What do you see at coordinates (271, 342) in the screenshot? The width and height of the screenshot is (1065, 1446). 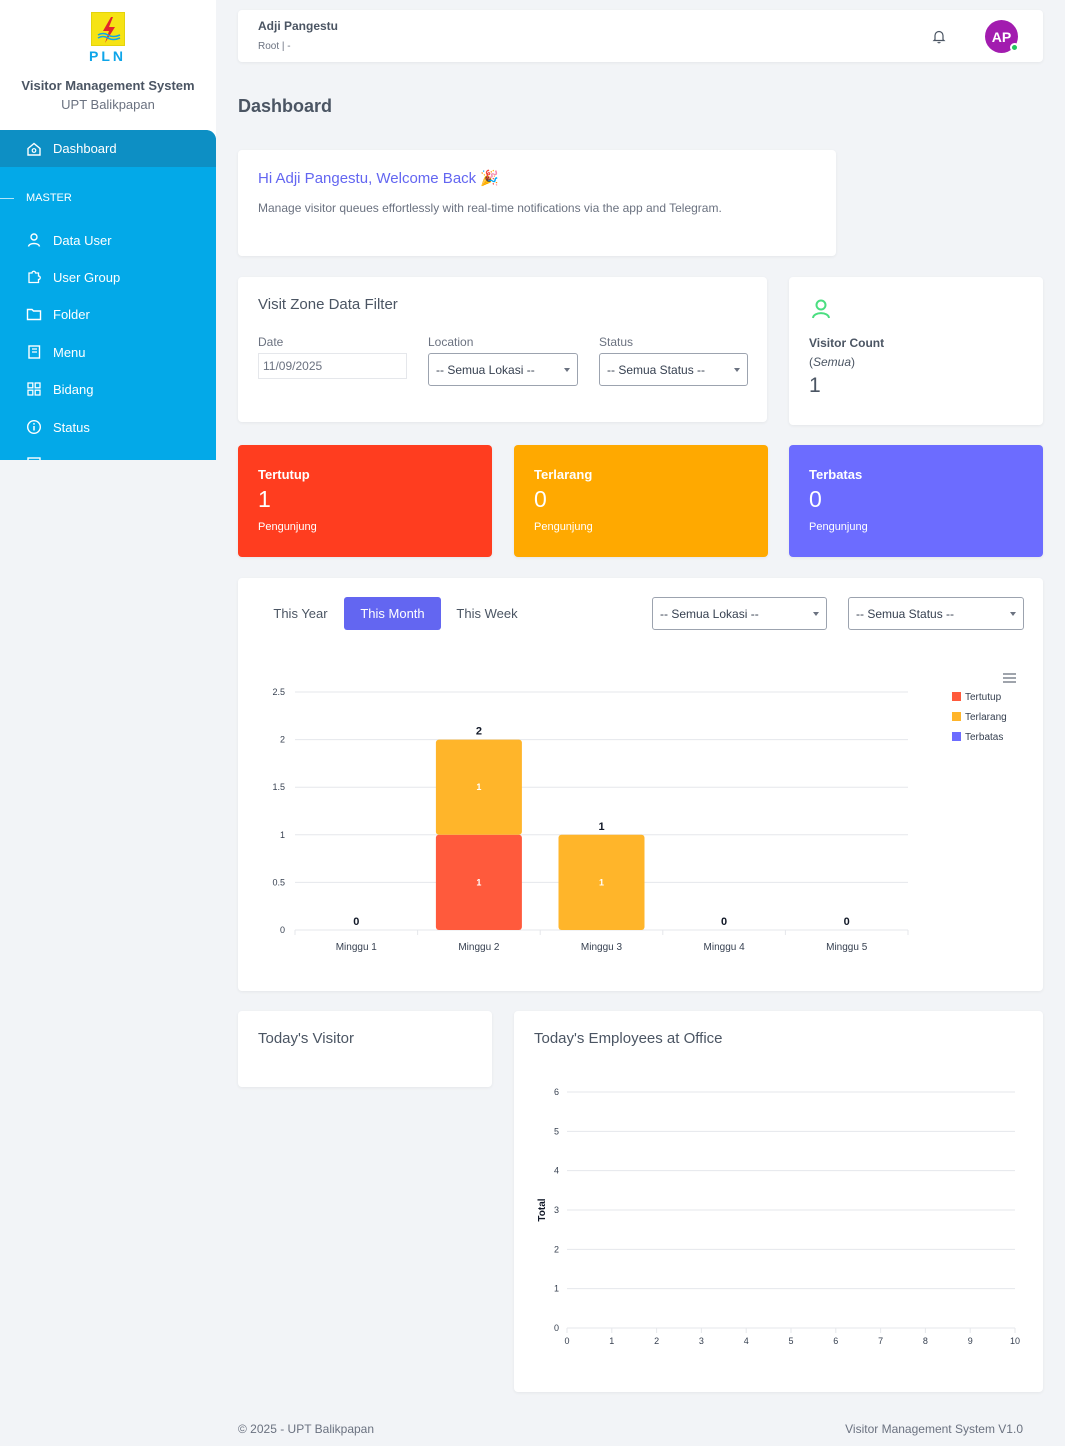 I see `date-label: Date` at bounding box center [271, 342].